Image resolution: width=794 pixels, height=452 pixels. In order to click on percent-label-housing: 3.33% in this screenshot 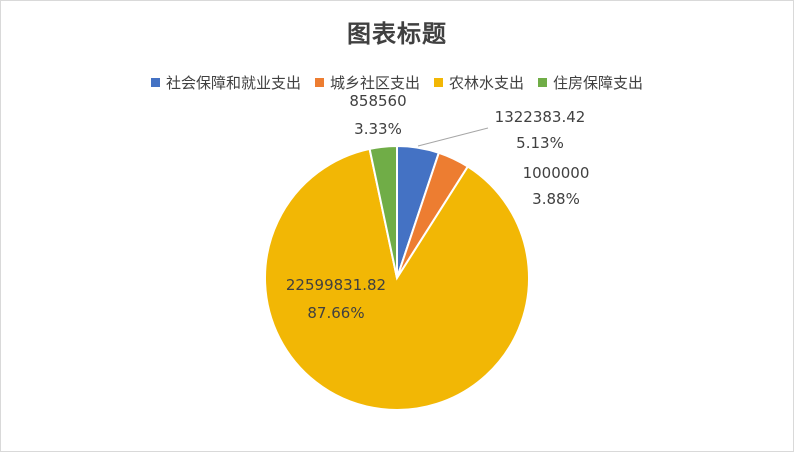, I will do `click(378, 129)`.